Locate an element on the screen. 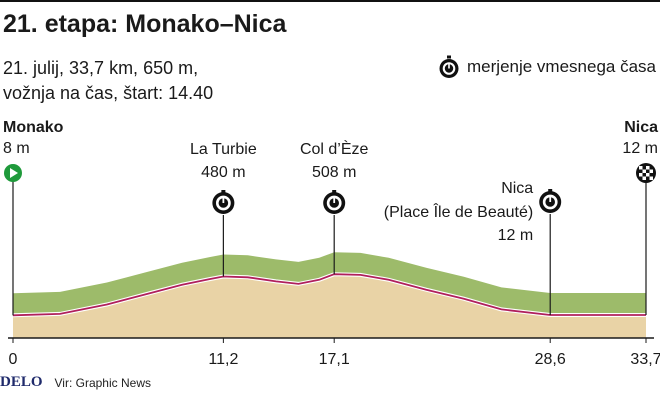  checkpoint-elevation: 508 m is located at coordinates (334, 172).